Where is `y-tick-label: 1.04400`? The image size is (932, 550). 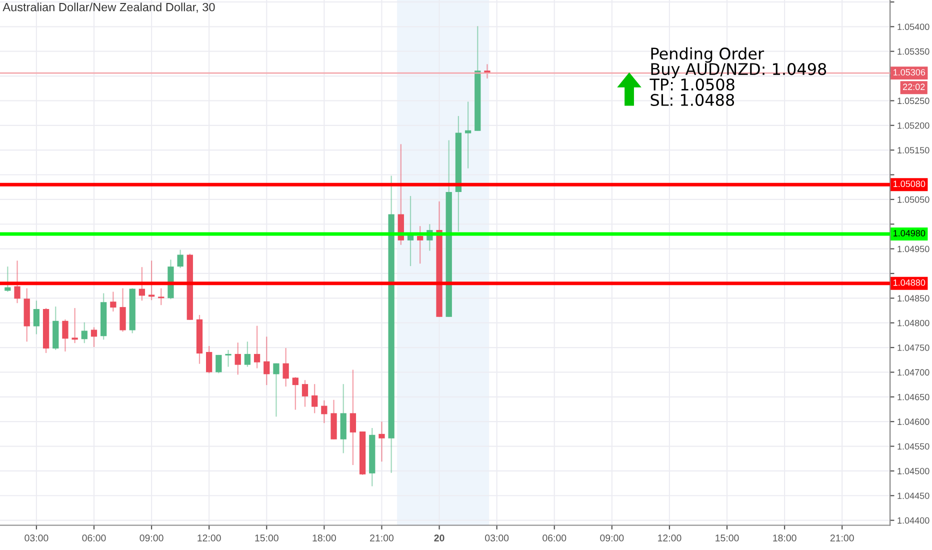
y-tick-label: 1.04400 is located at coordinates (914, 520).